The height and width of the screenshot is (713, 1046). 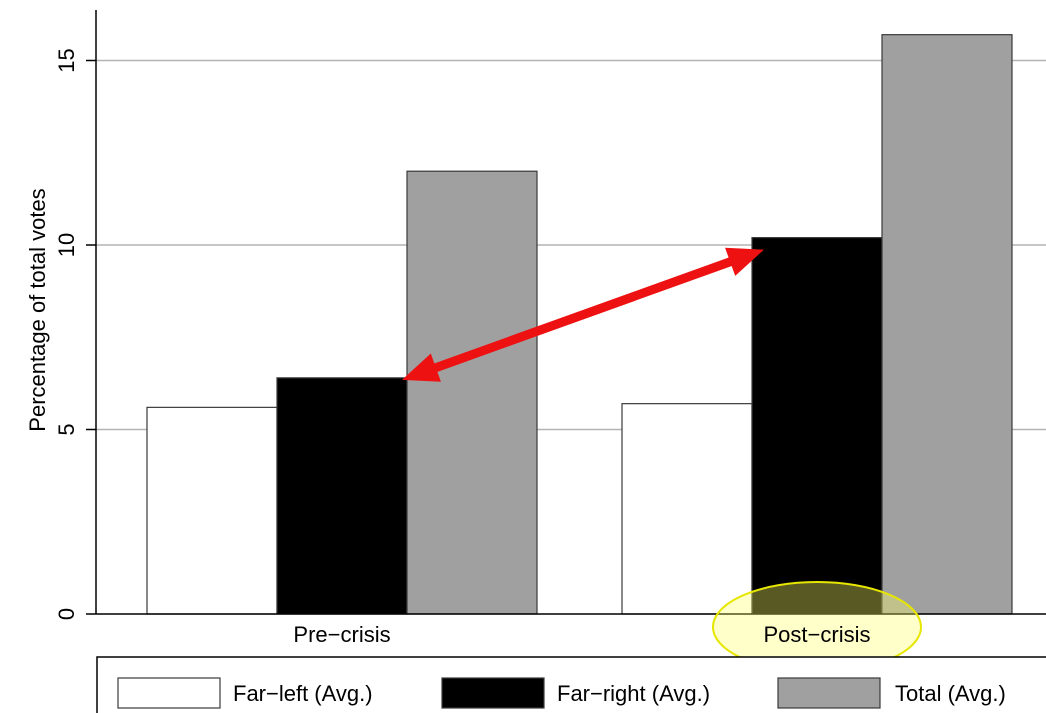 I want to click on arrow-annotation, so click(x=583, y=314).